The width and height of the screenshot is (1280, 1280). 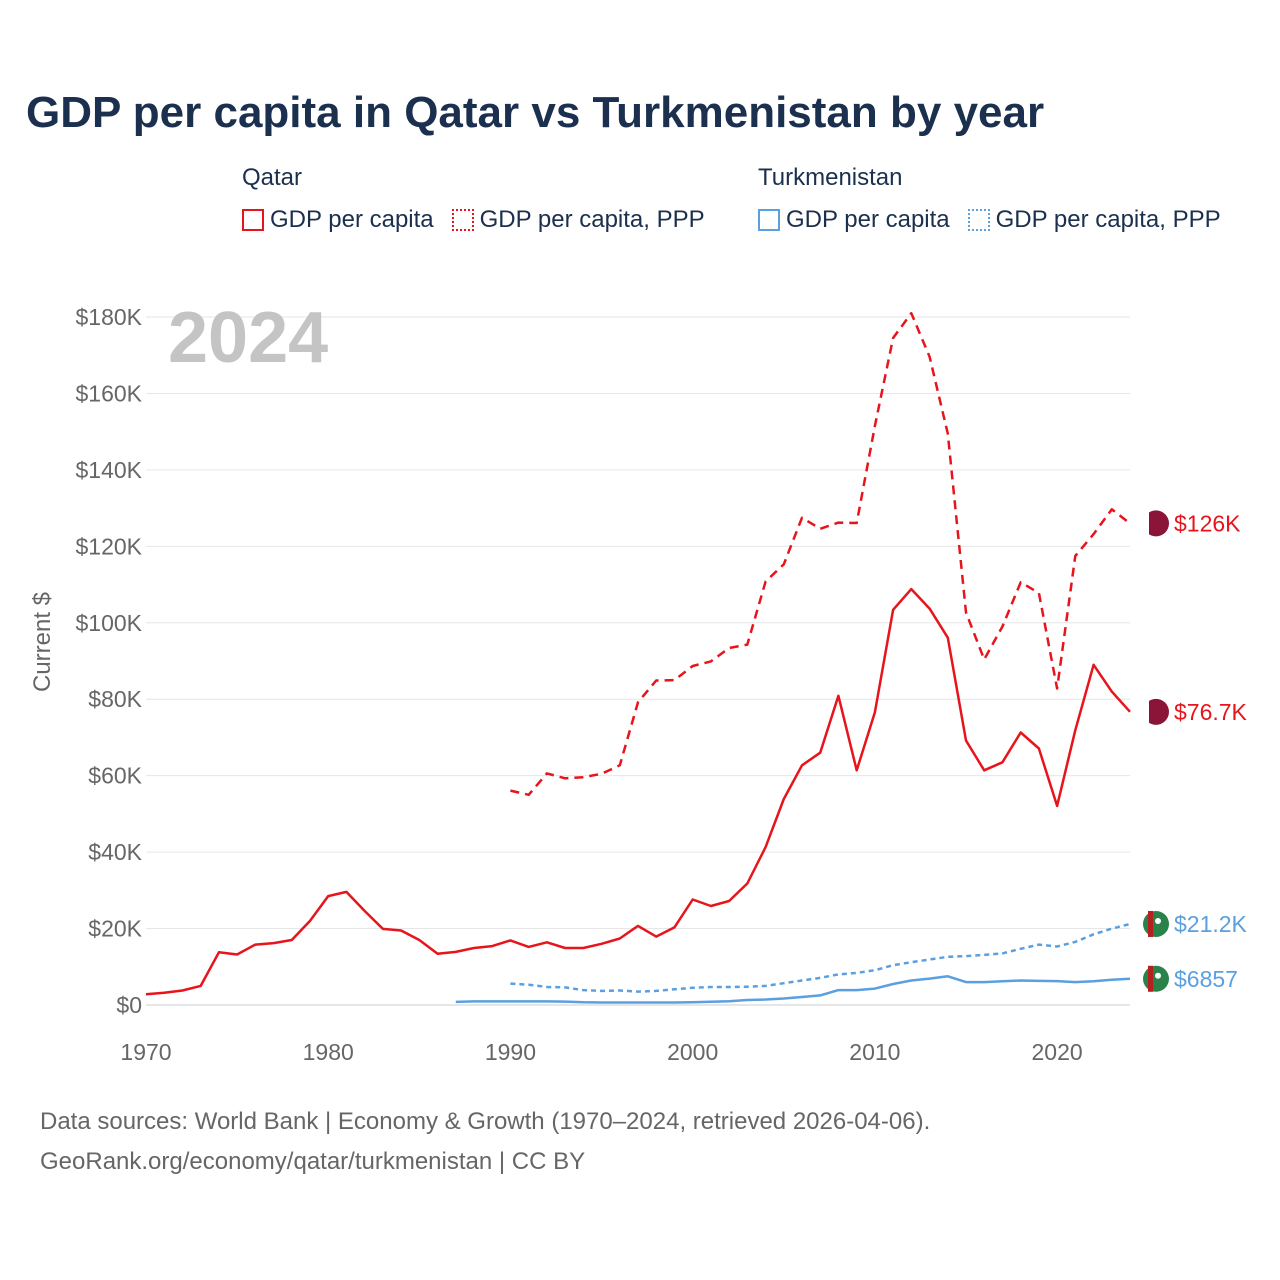 I want to click on y-tick-label: $140K, so click(x=108, y=470).